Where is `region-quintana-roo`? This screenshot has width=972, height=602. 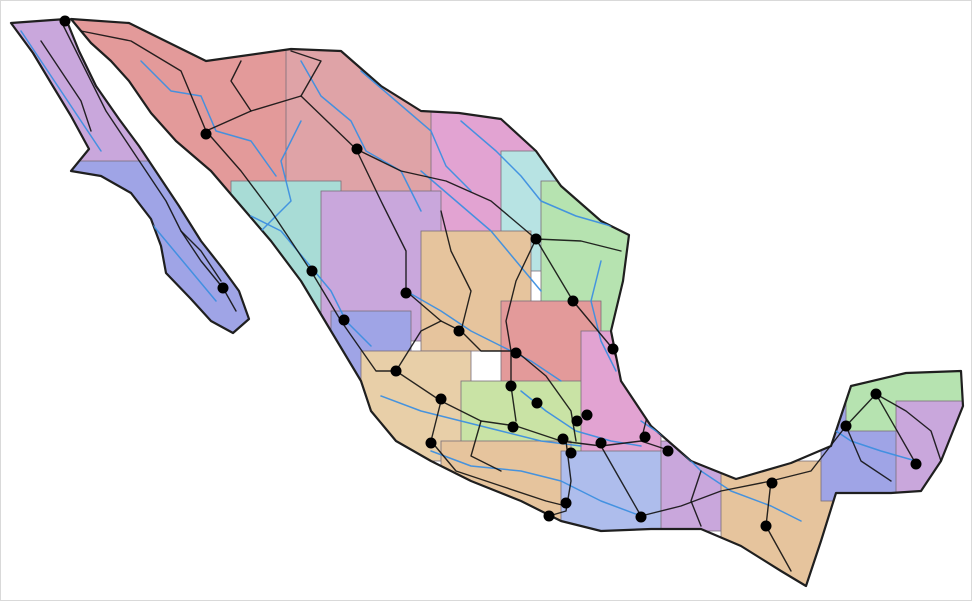 region-quintana-roo is located at coordinates (929, 451).